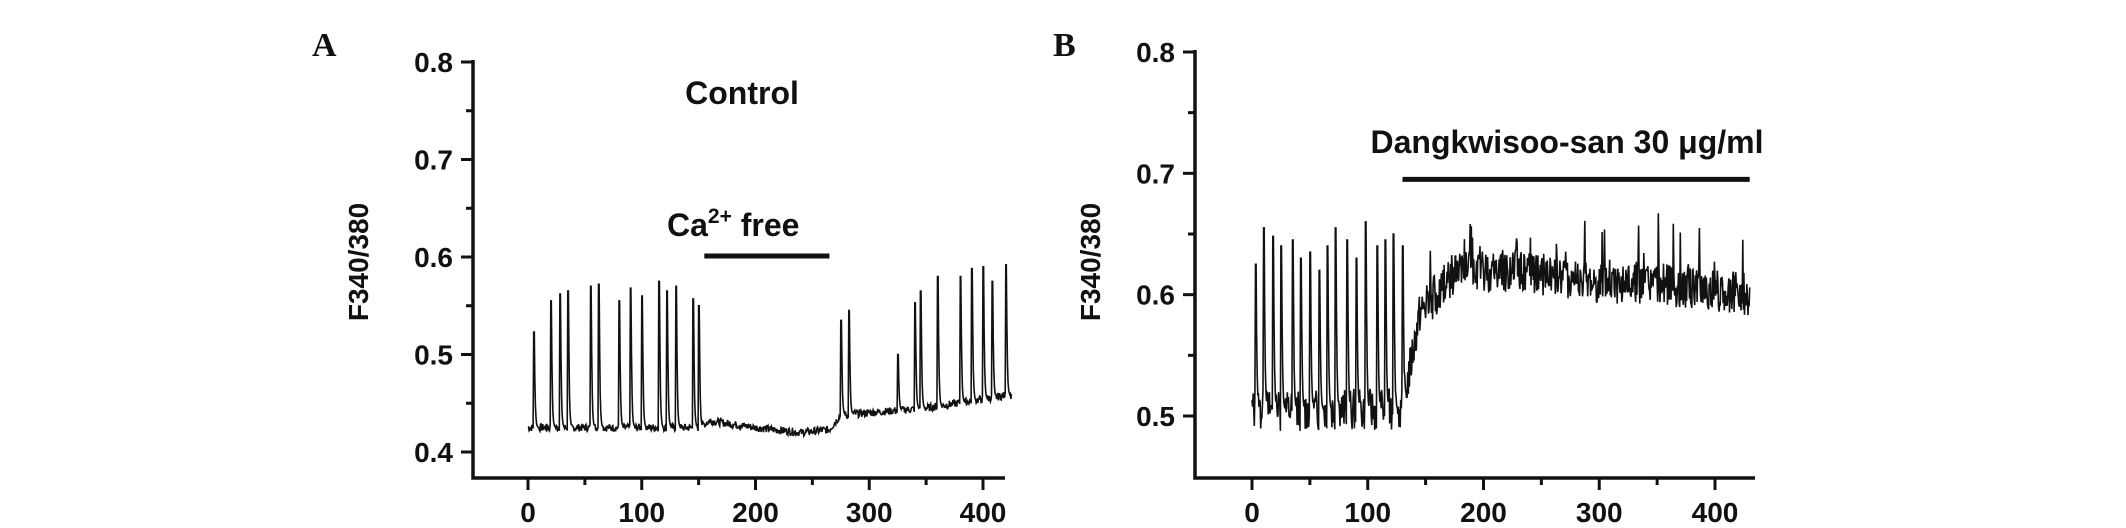 This screenshot has width=2126, height=528. Describe the element at coordinates (742, 93) in the screenshot. I see `chart-title: Control` at that location.